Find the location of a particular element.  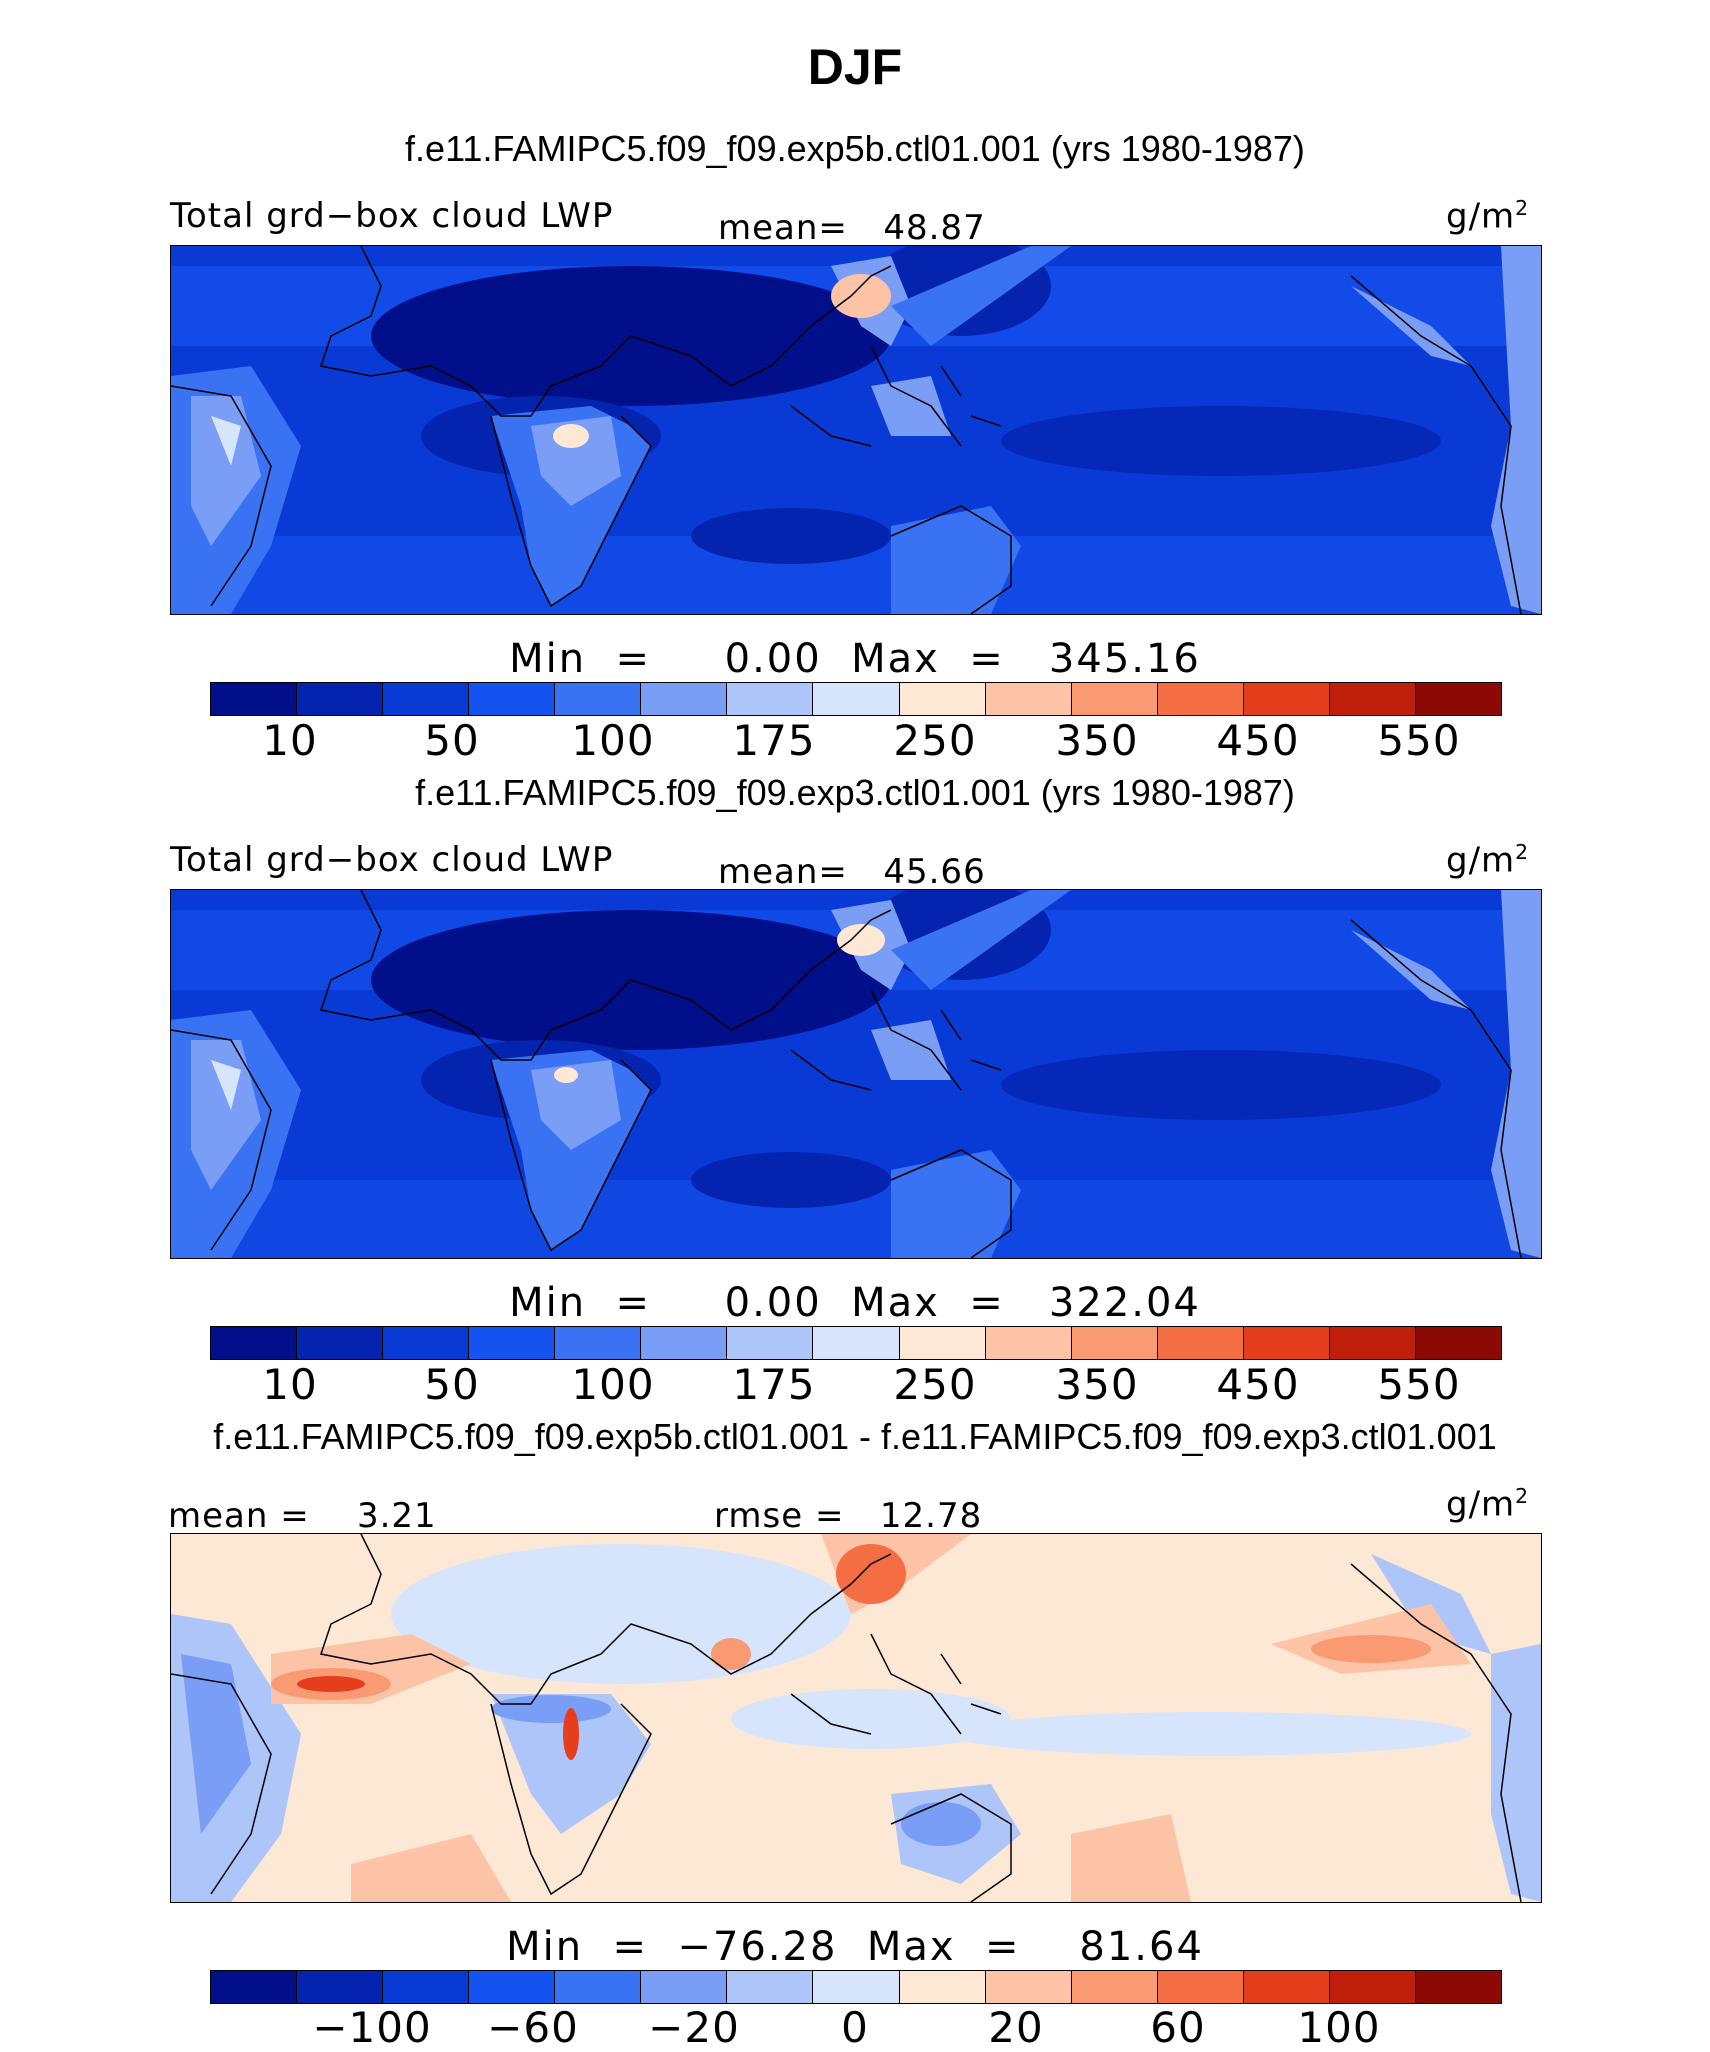

panel2-minmax: Min = 0.00 Max = 322.04 is located at coordinates (855, 1303).